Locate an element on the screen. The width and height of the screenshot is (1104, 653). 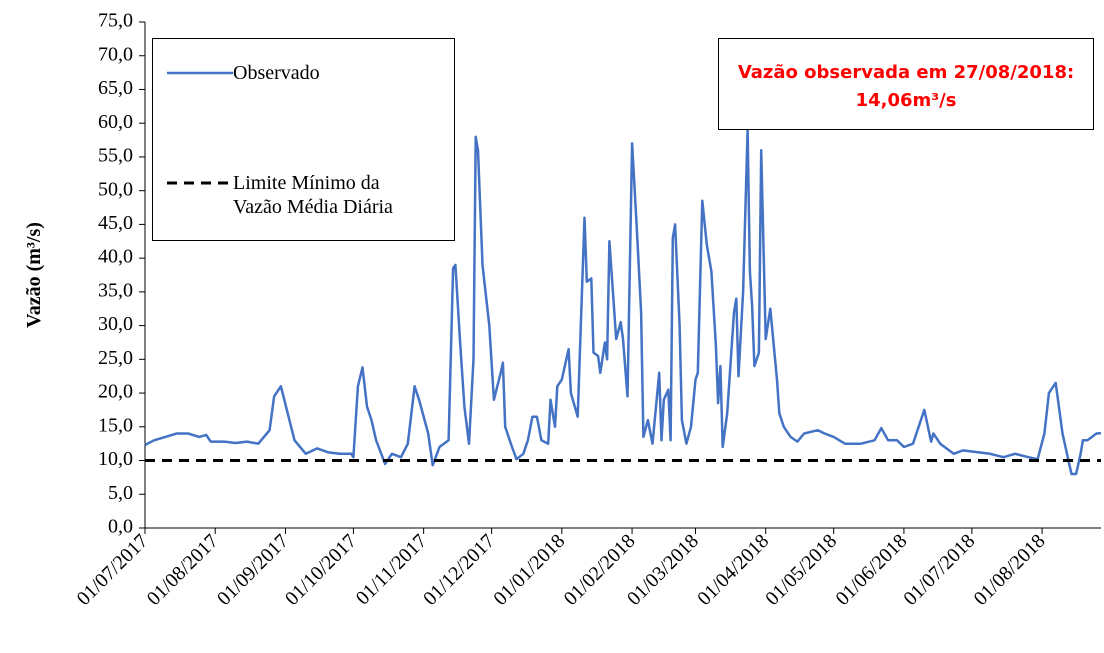
y-tick-label: 20,0 is located at coordinates (115, 392).